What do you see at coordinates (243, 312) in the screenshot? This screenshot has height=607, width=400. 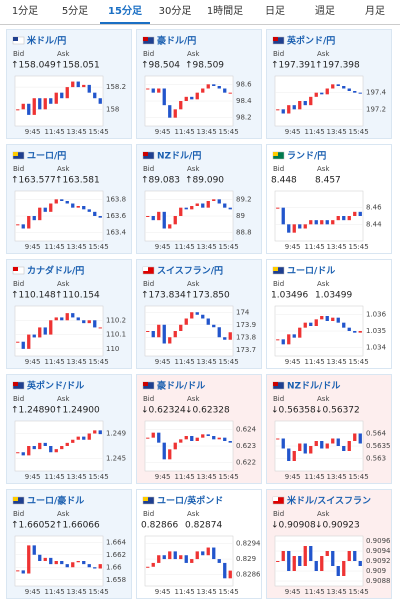 I see `y-tick-label: 174` at bounding box center [243, 312].